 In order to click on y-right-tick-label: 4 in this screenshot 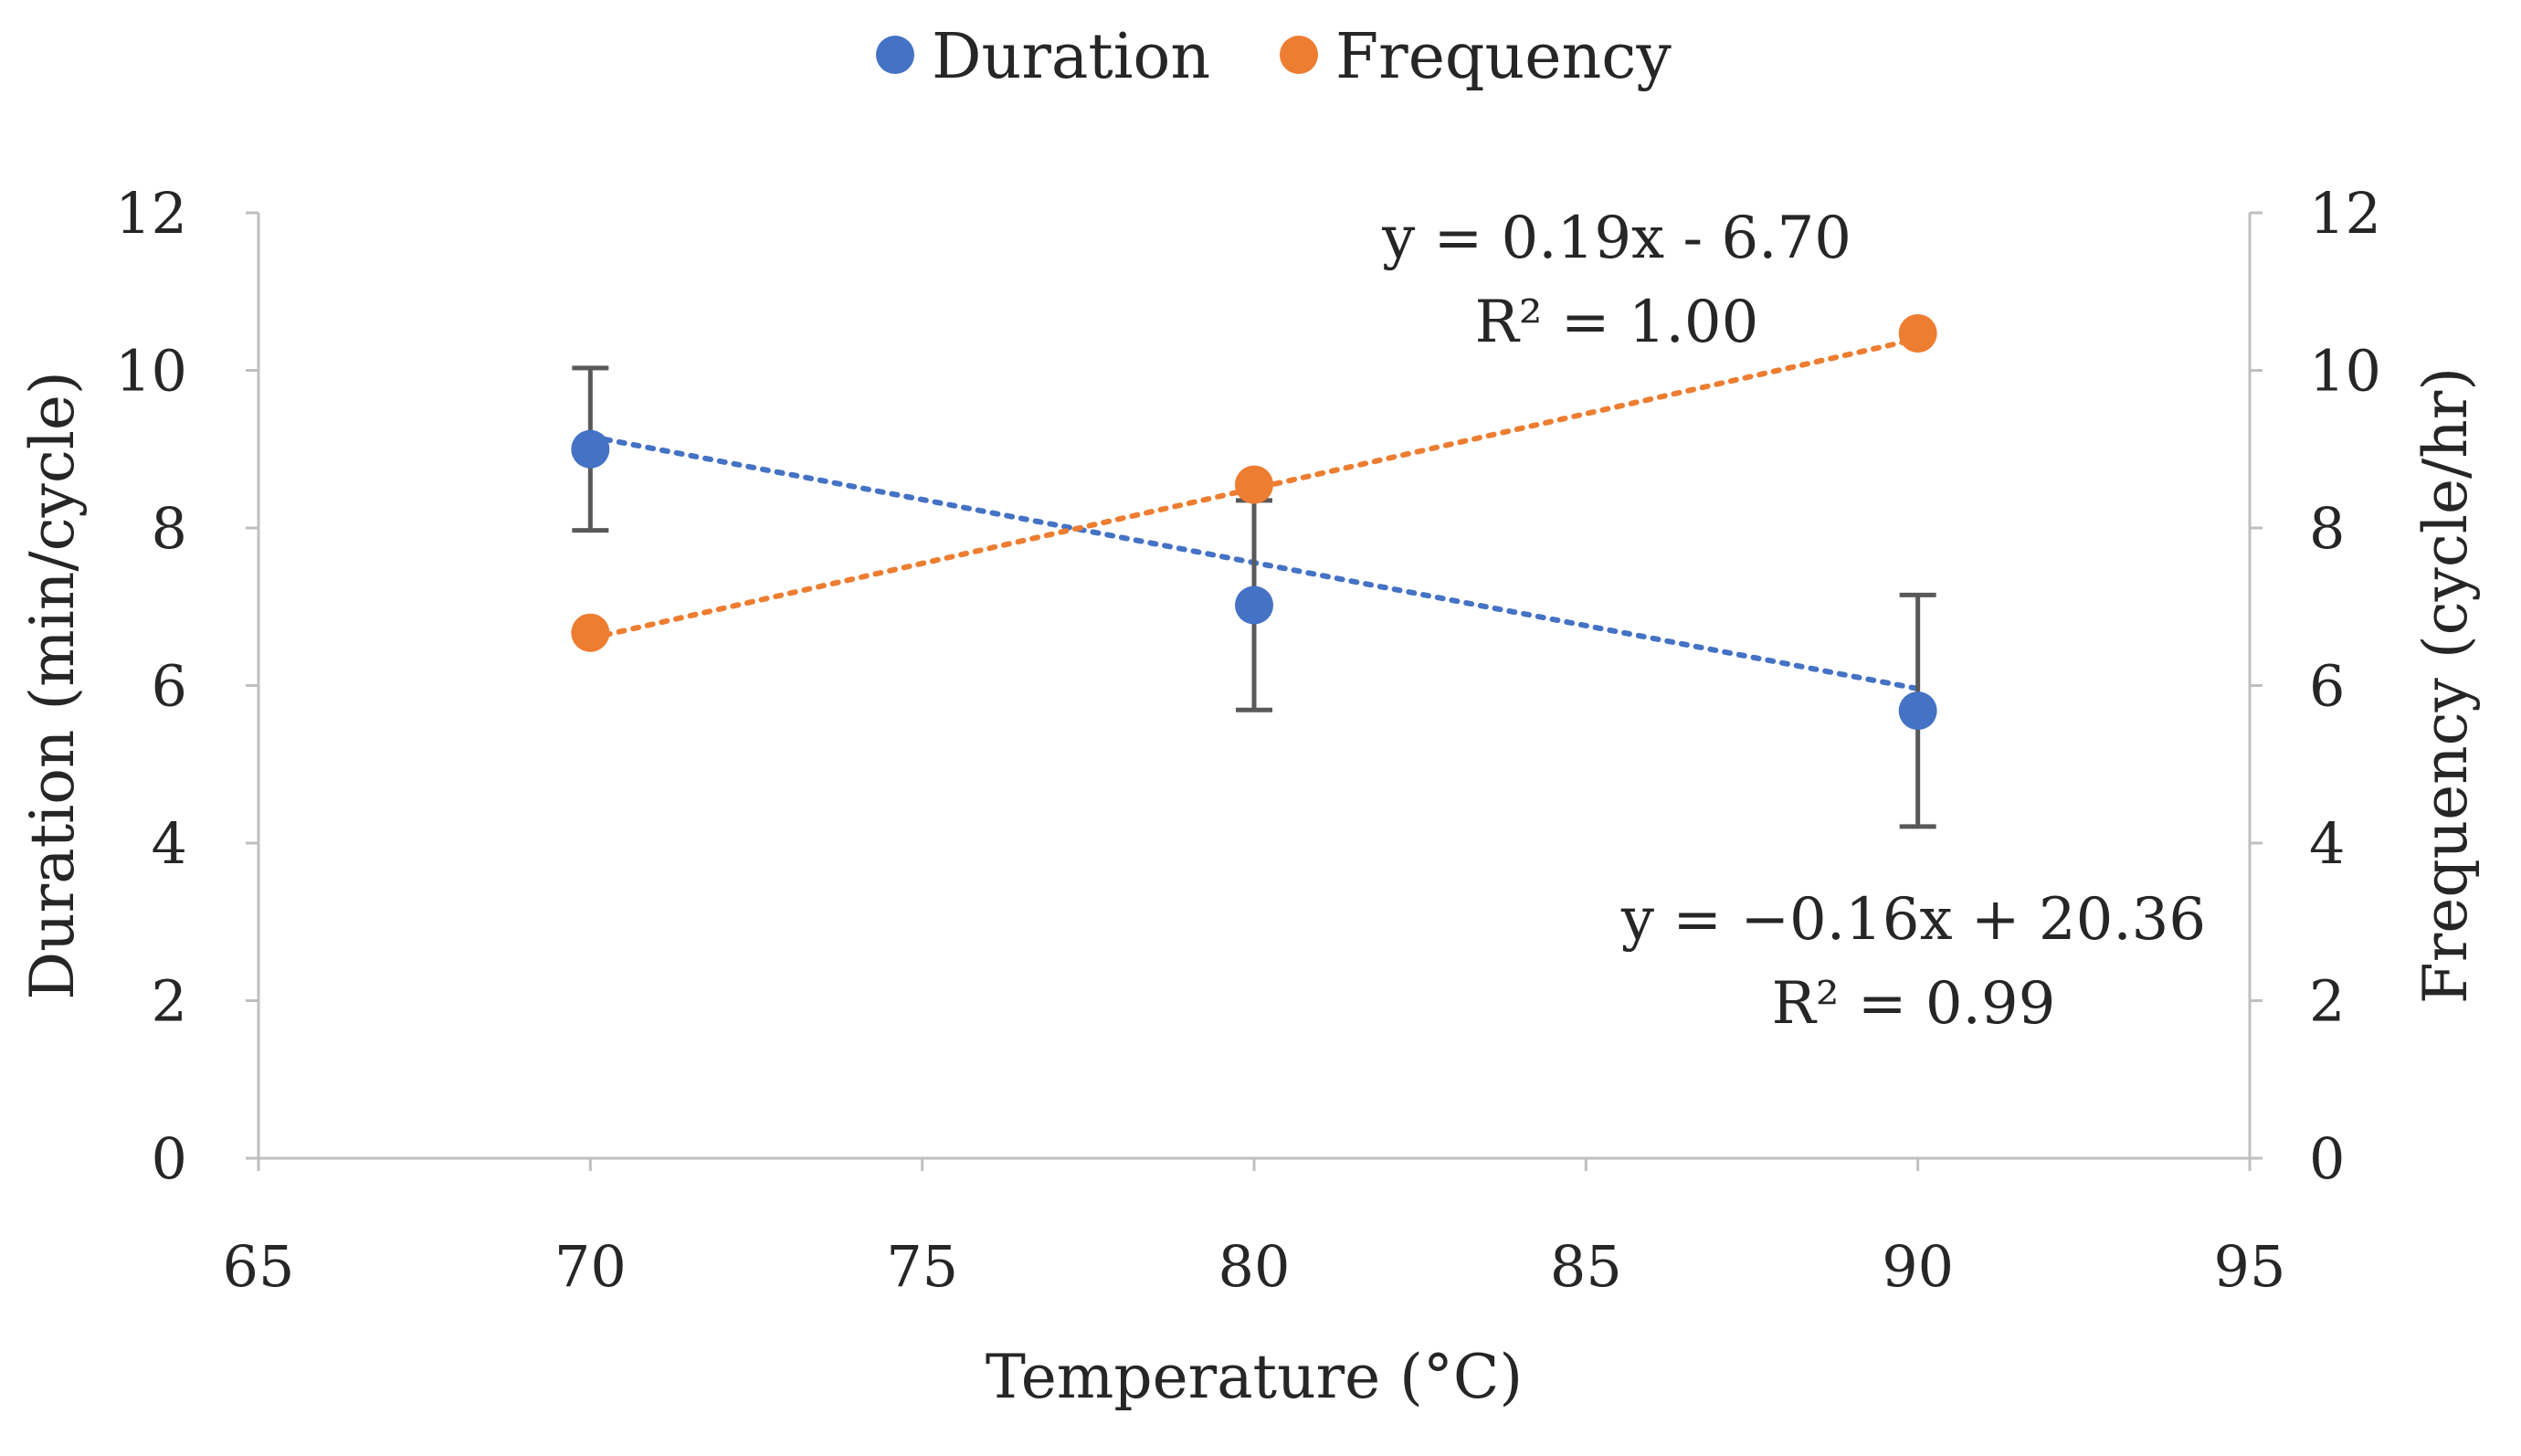, I will do `click(2327, 844)`.